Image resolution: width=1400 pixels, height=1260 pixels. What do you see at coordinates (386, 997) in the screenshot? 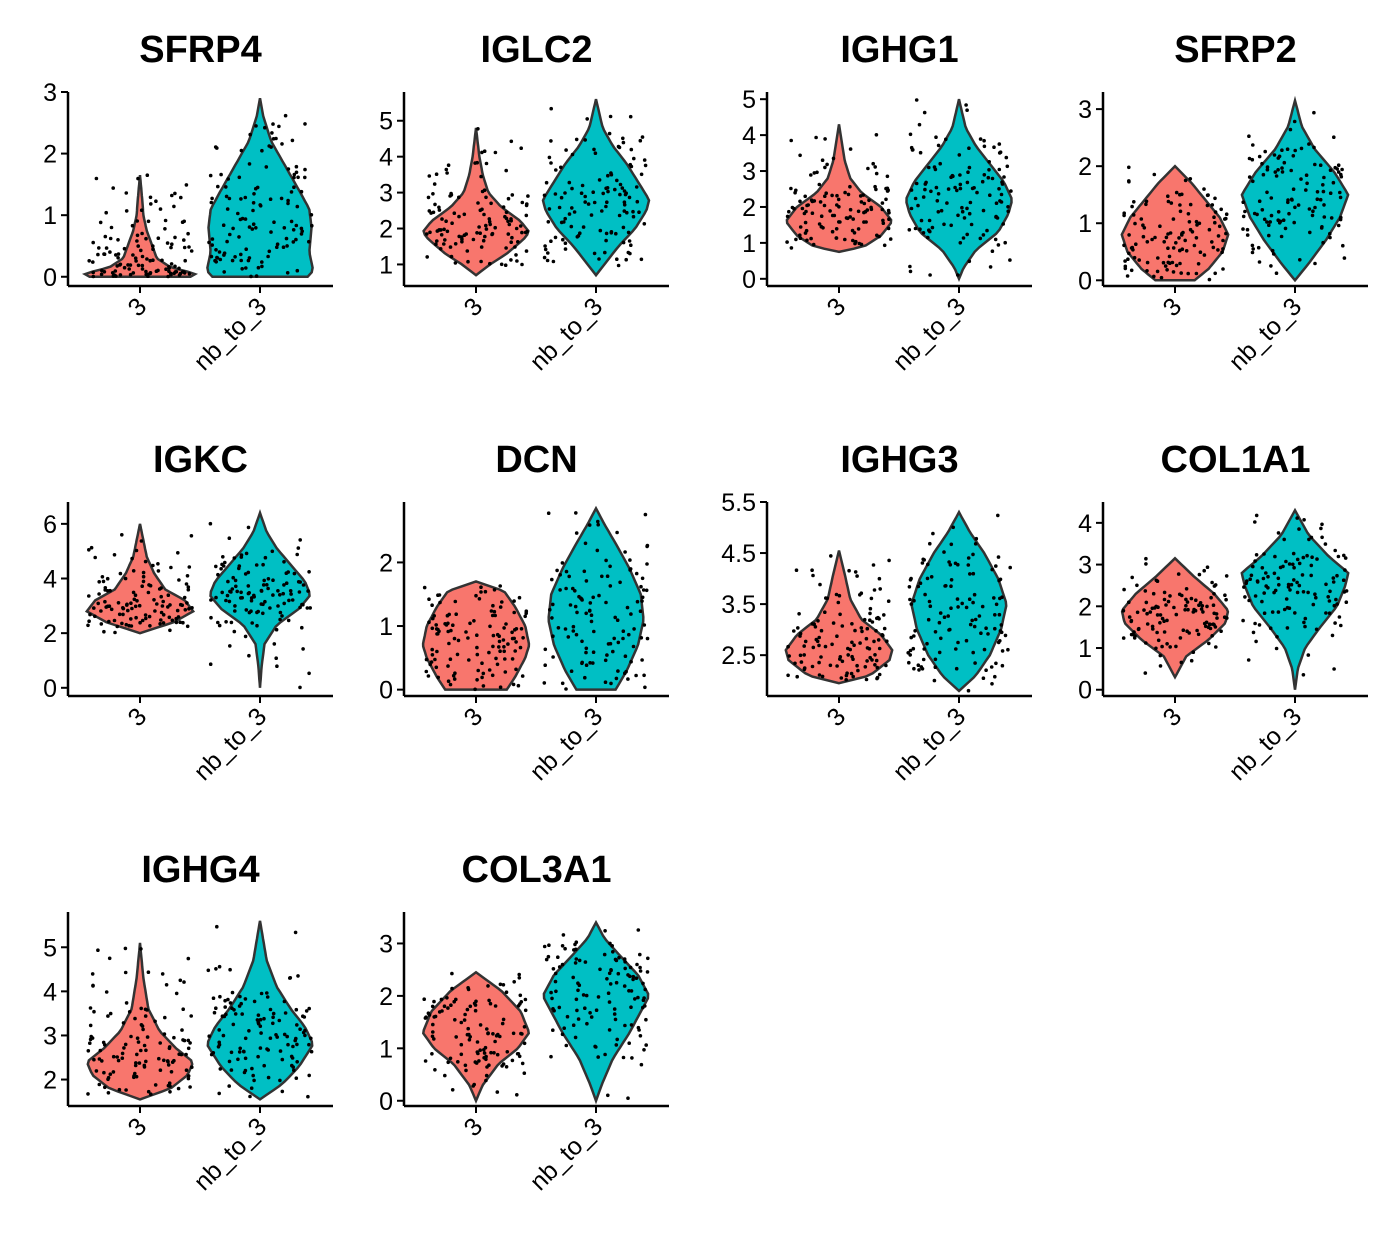
I see `y-tick-label: 2` at bounding box center [386, 997].